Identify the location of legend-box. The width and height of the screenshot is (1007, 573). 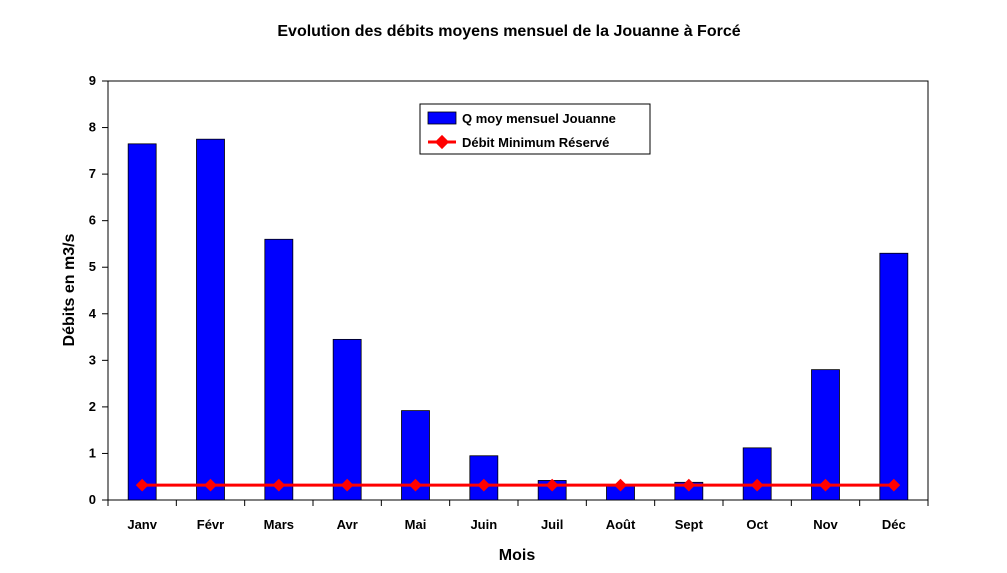
(535, 129).